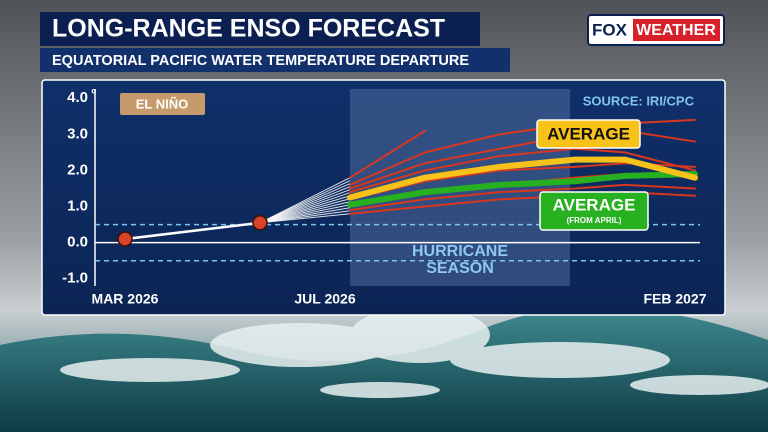  Describe the element at coordinates (460, 251) in the screenshot. I see `hurricane-season-label: HURRICANE` at that location.